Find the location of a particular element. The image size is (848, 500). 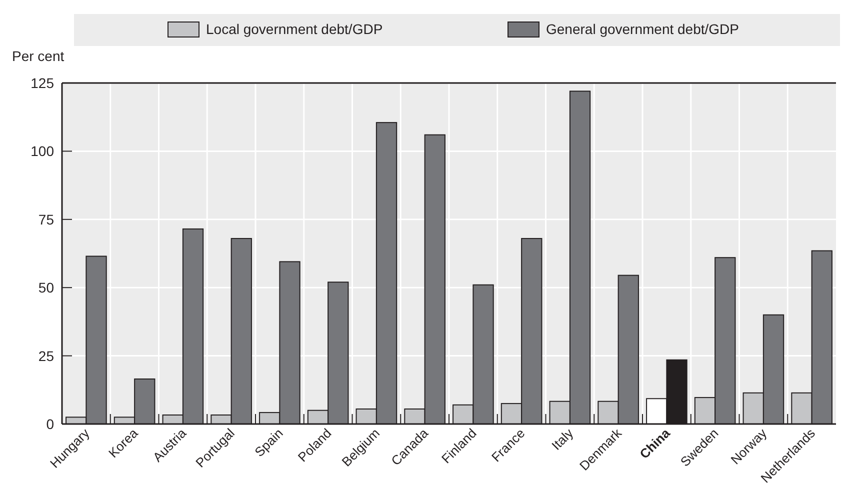

y-tick-label: 25 is located at coordinates (46, 356).